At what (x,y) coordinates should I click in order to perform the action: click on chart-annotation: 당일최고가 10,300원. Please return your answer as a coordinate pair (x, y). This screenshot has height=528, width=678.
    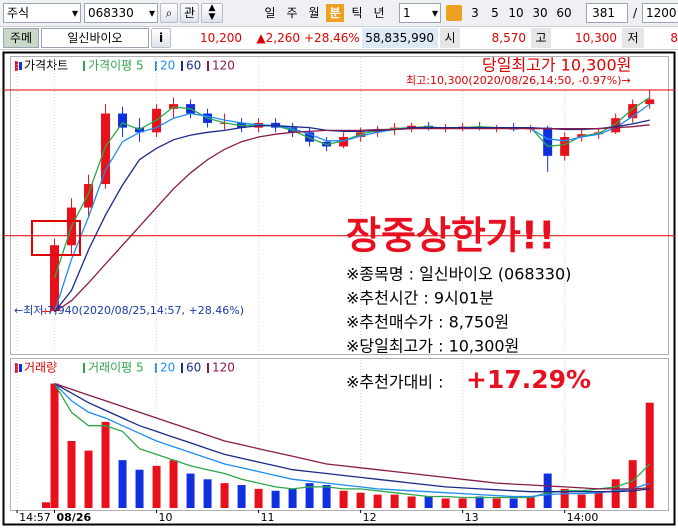
    Looking at the image, I should click on (556, 65).